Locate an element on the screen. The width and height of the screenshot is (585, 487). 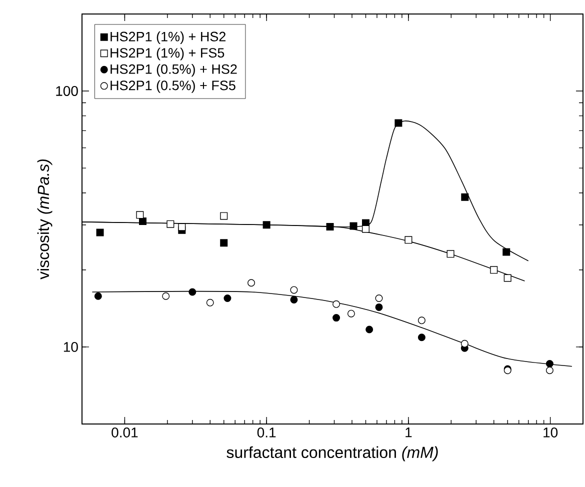
x-axis-title: surfactant concentration (mM) is located at coordinates (332, 454).